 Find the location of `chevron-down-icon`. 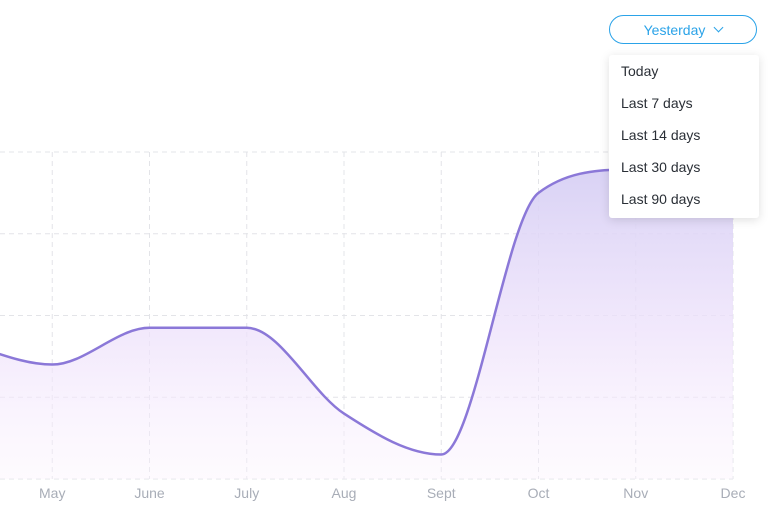

chevron-down-icon is located at coordinates (718, 27).